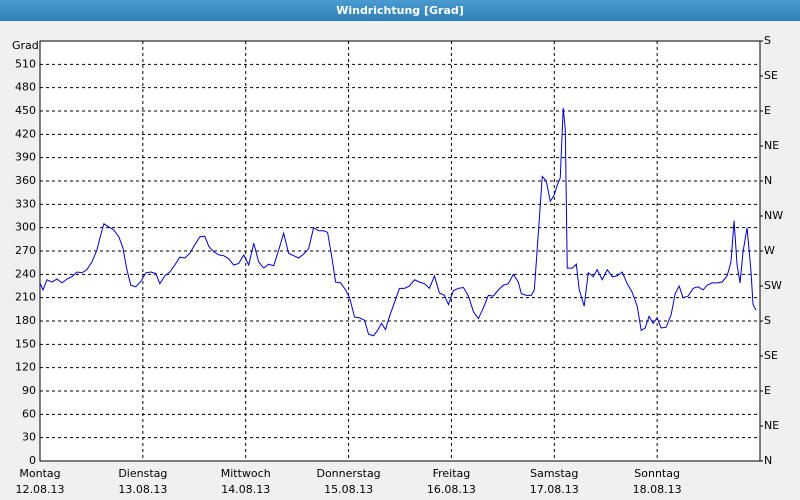  What do you see at coordinates (657, 473) in the screenshot?
I see `x-tick-weekday: Sonntag` at bounding box center [657, 473].